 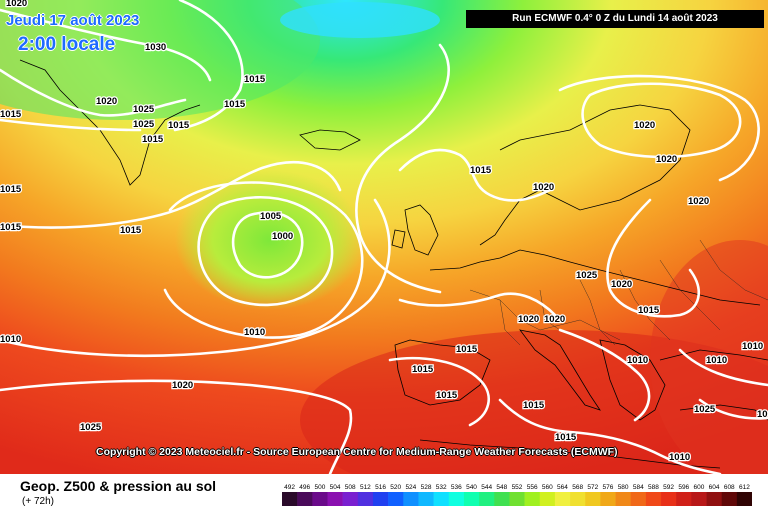 What do you see at coordinates (592, 487) in the screenshot?
I see `scale-tick-label: 572` at bounding box center [592, 487].